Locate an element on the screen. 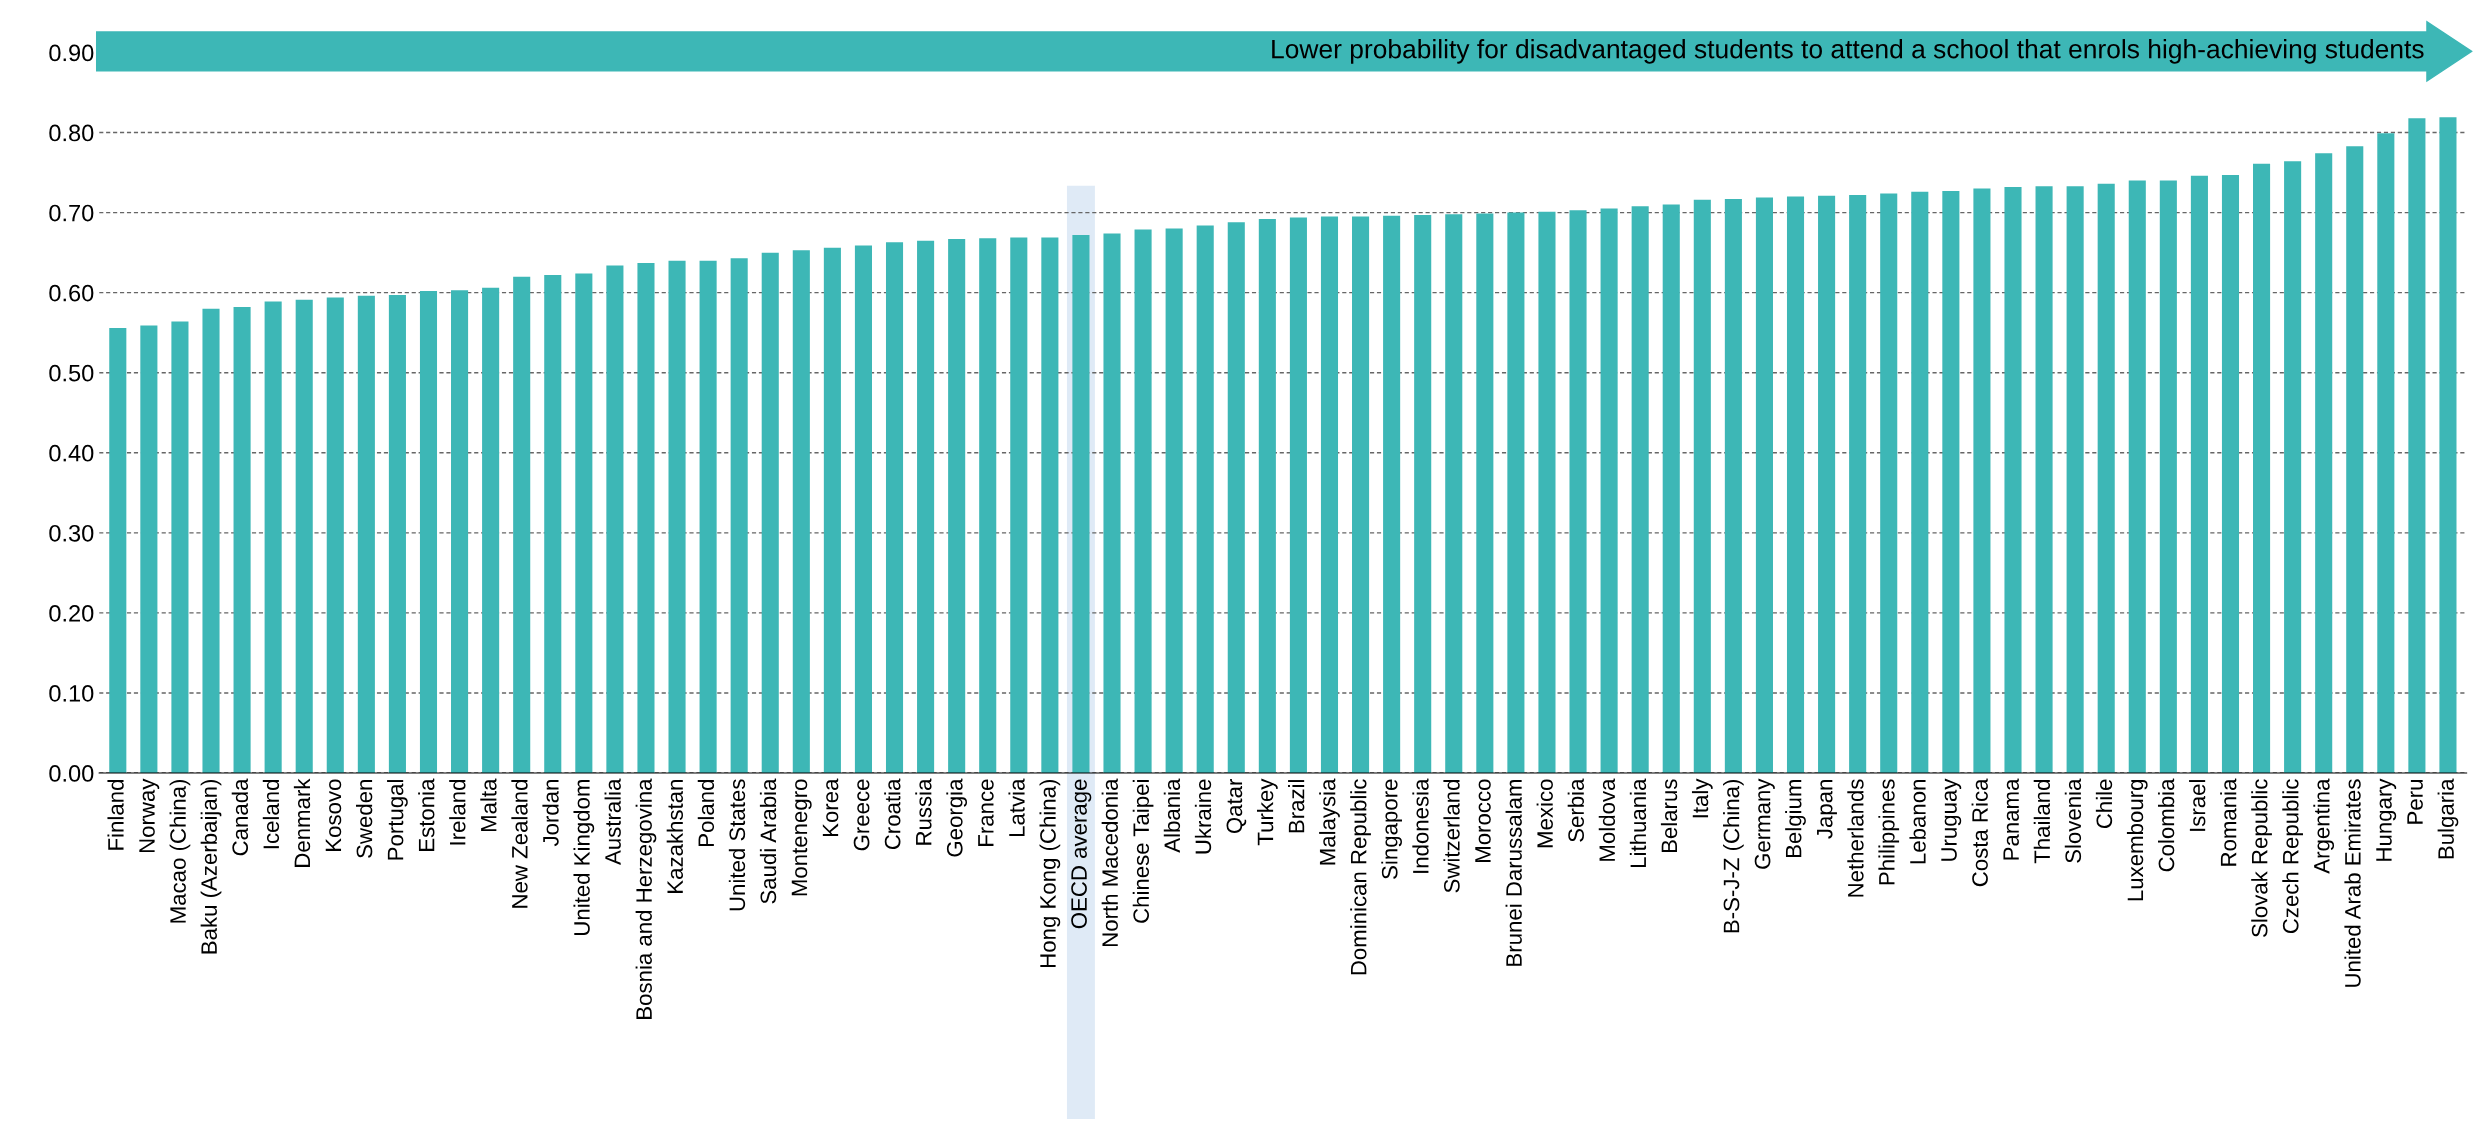 This screenshot has width=2479, height=1141. x-tick-label: Lebanon is located at coordinates (1917, 822).